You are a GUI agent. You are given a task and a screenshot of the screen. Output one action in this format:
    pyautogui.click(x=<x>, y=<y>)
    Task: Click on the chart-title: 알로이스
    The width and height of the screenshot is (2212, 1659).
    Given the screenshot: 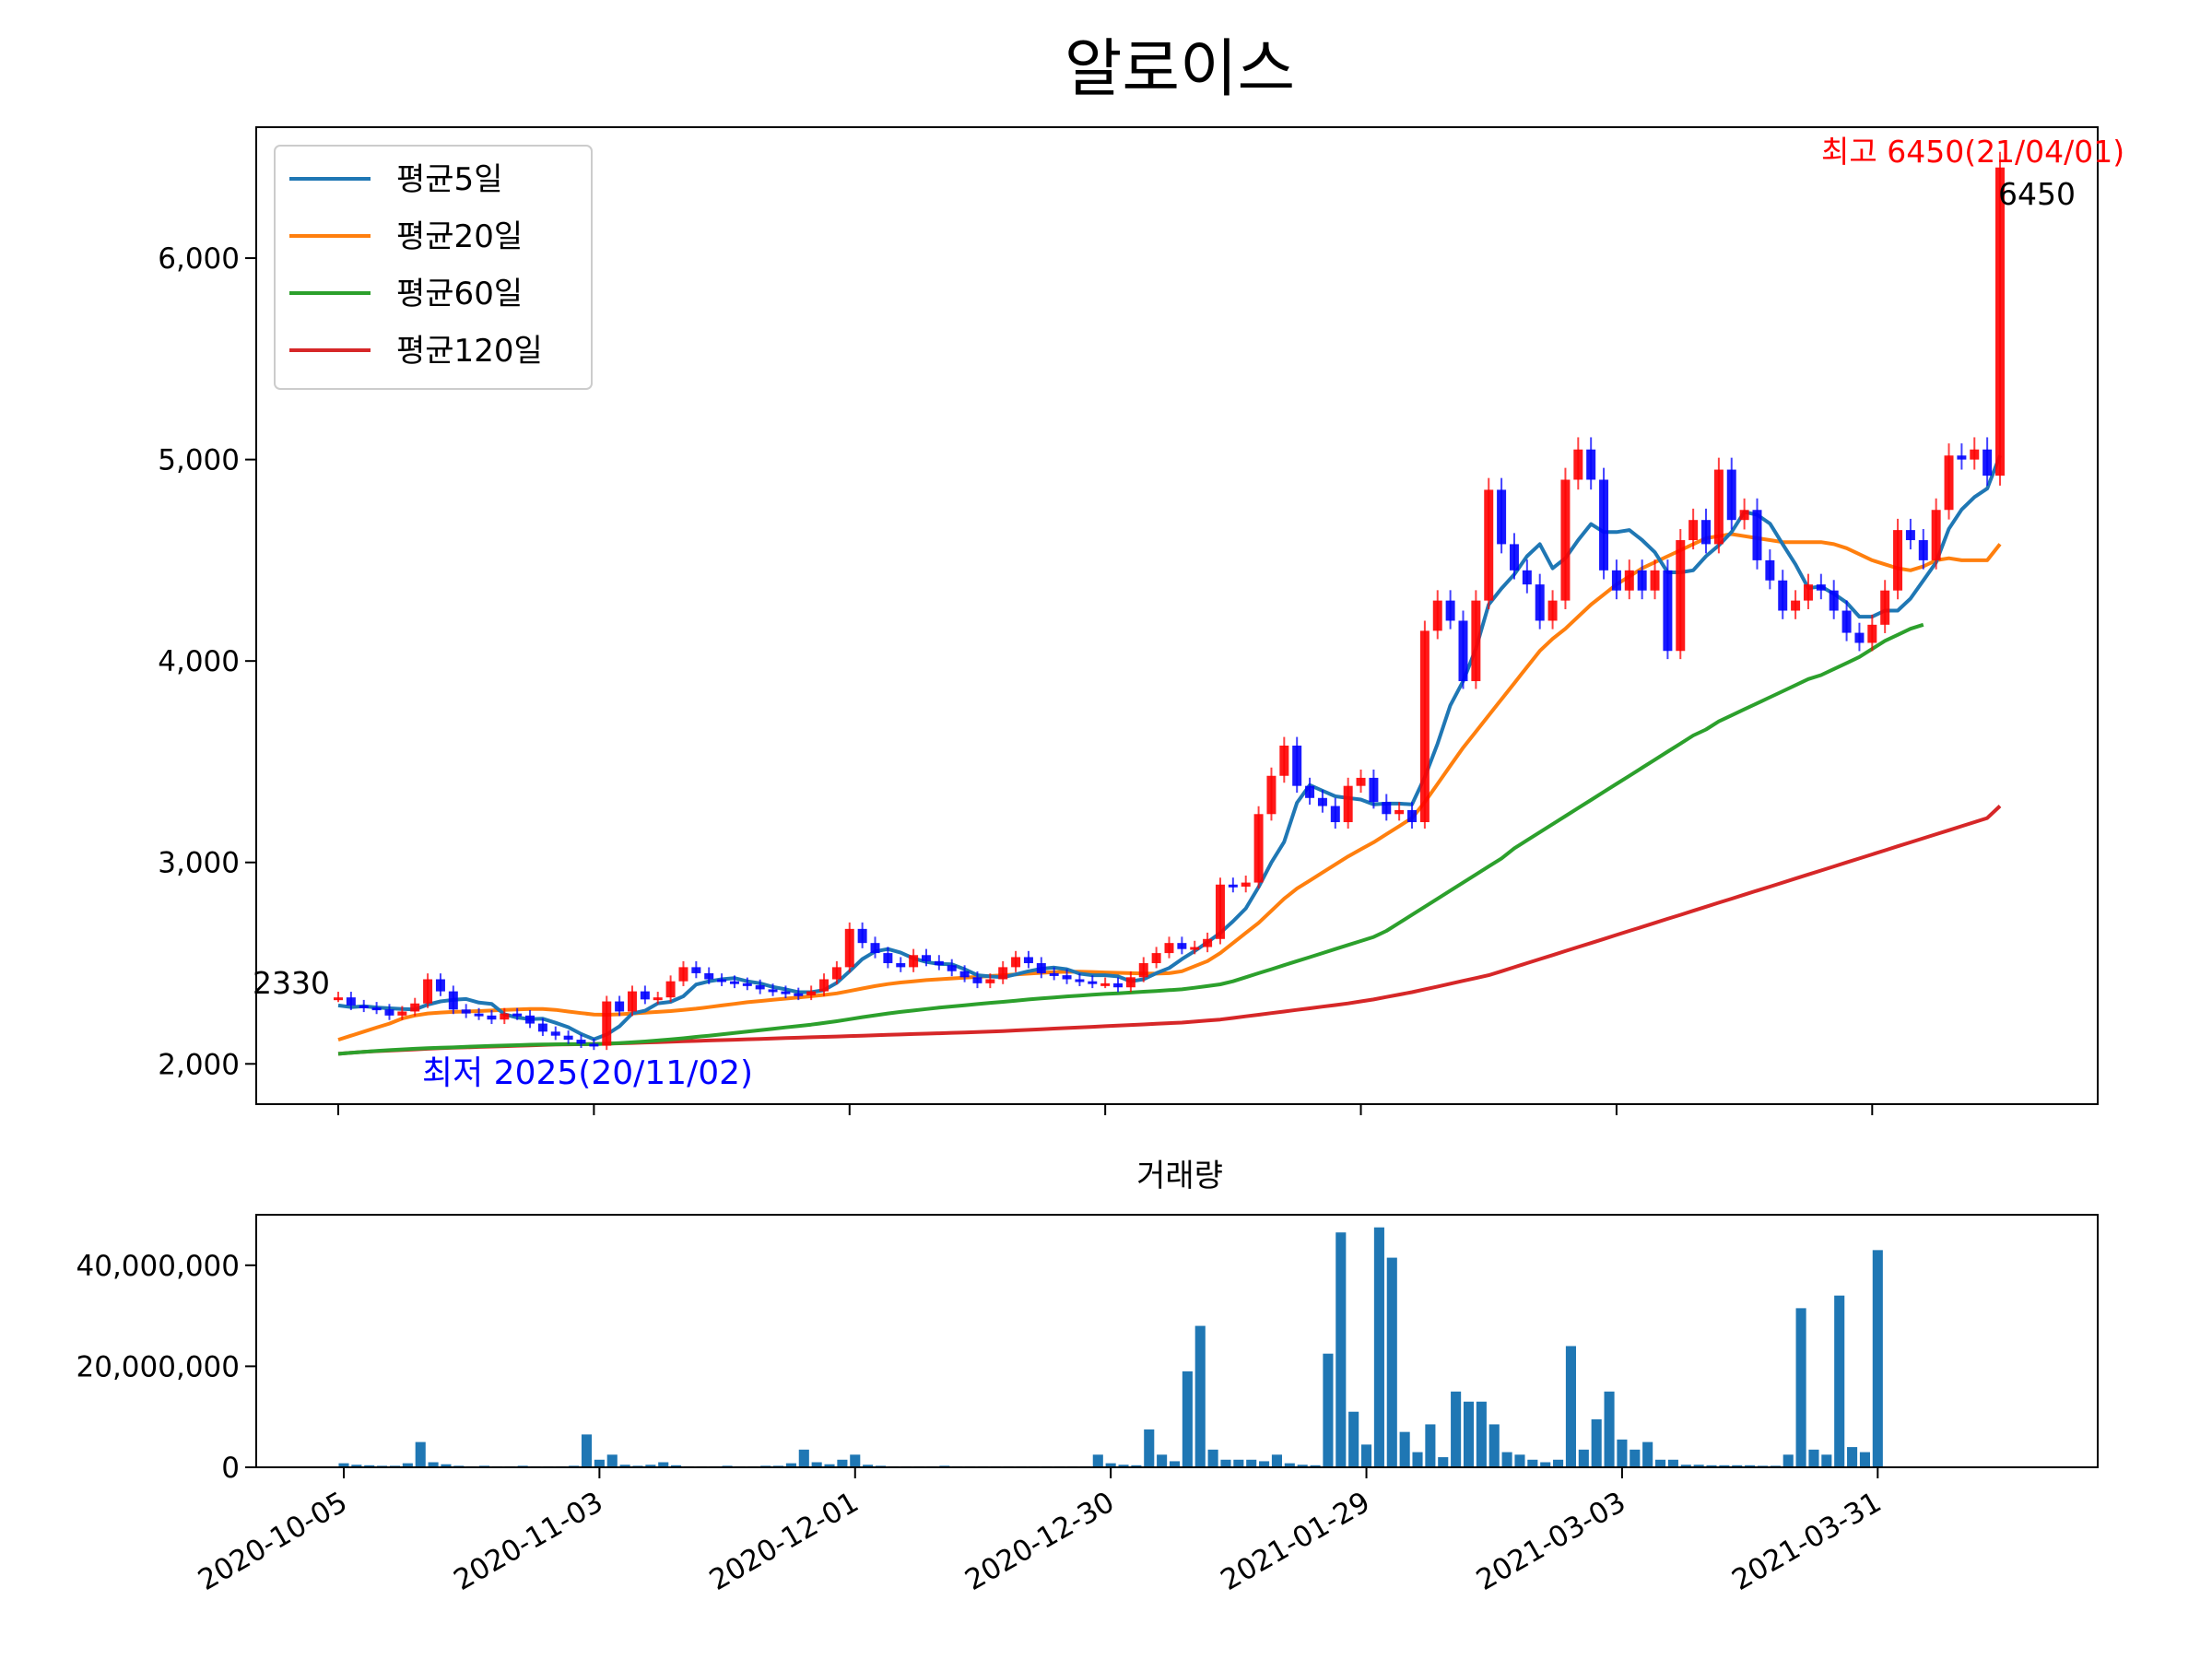 What is the action you would take?
    pyautogui.click(x=1180, y=69)
    